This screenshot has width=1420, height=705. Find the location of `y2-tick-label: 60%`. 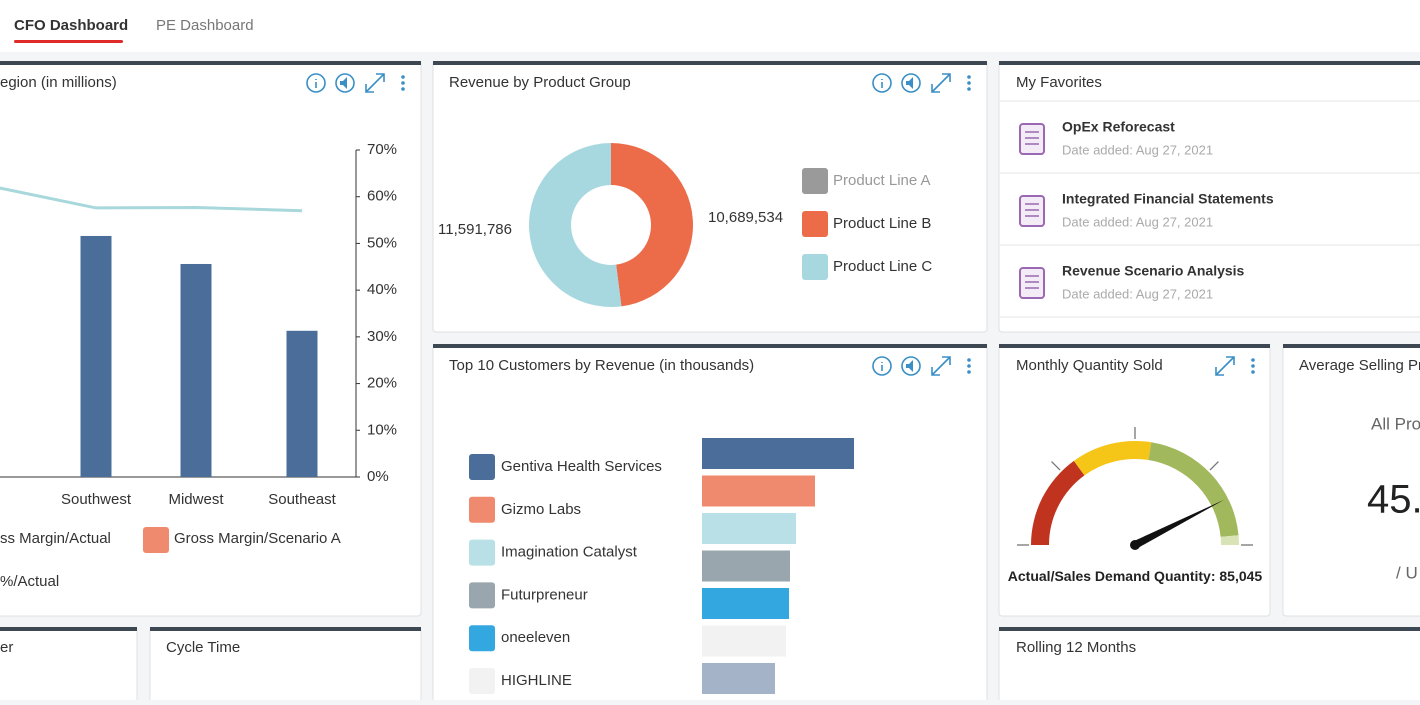

y2-tick-label: 60% is located at coordinates (382, 196).